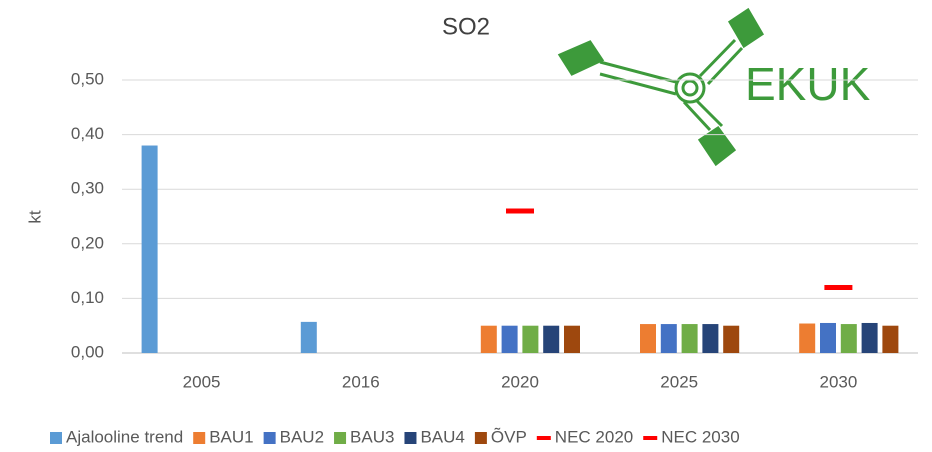  Describe the element at coordinates (509, 436) in the screenshot. I see `legend-label: ÕVP` at that location.